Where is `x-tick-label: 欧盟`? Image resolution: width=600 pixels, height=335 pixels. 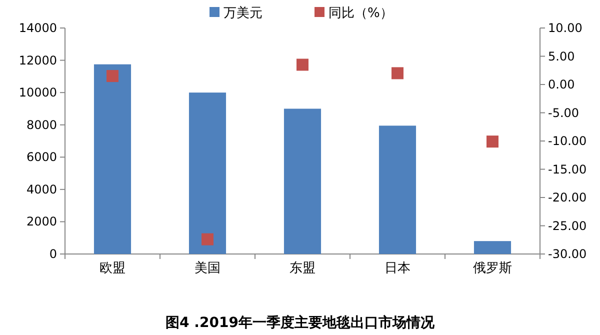
x-tick-label: 欧盟 is located at coordinates (113, 268).